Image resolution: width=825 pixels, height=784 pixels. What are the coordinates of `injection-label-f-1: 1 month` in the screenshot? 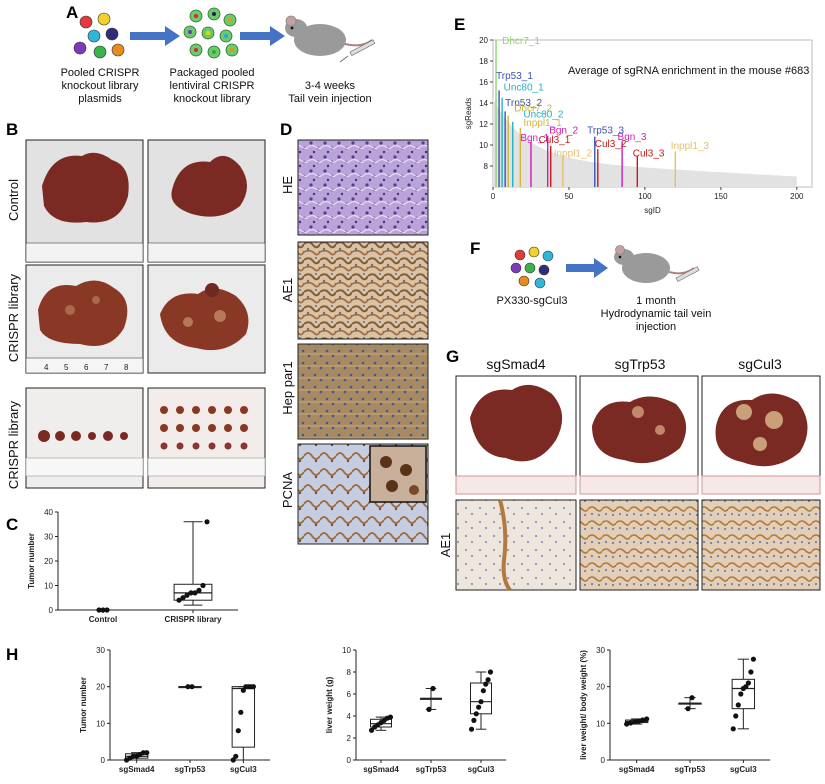 It's located at (656, 301).